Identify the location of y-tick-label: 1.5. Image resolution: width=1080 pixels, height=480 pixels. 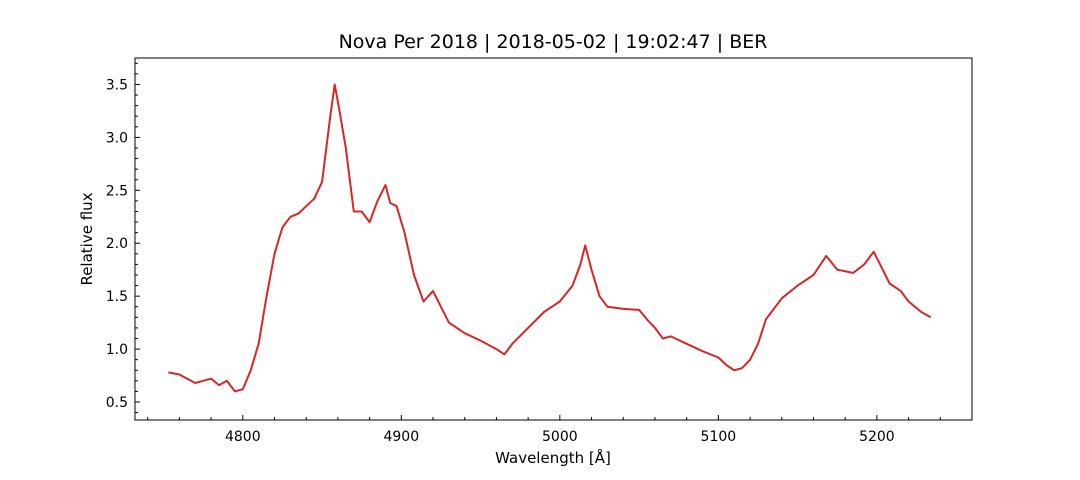
(117, 297).